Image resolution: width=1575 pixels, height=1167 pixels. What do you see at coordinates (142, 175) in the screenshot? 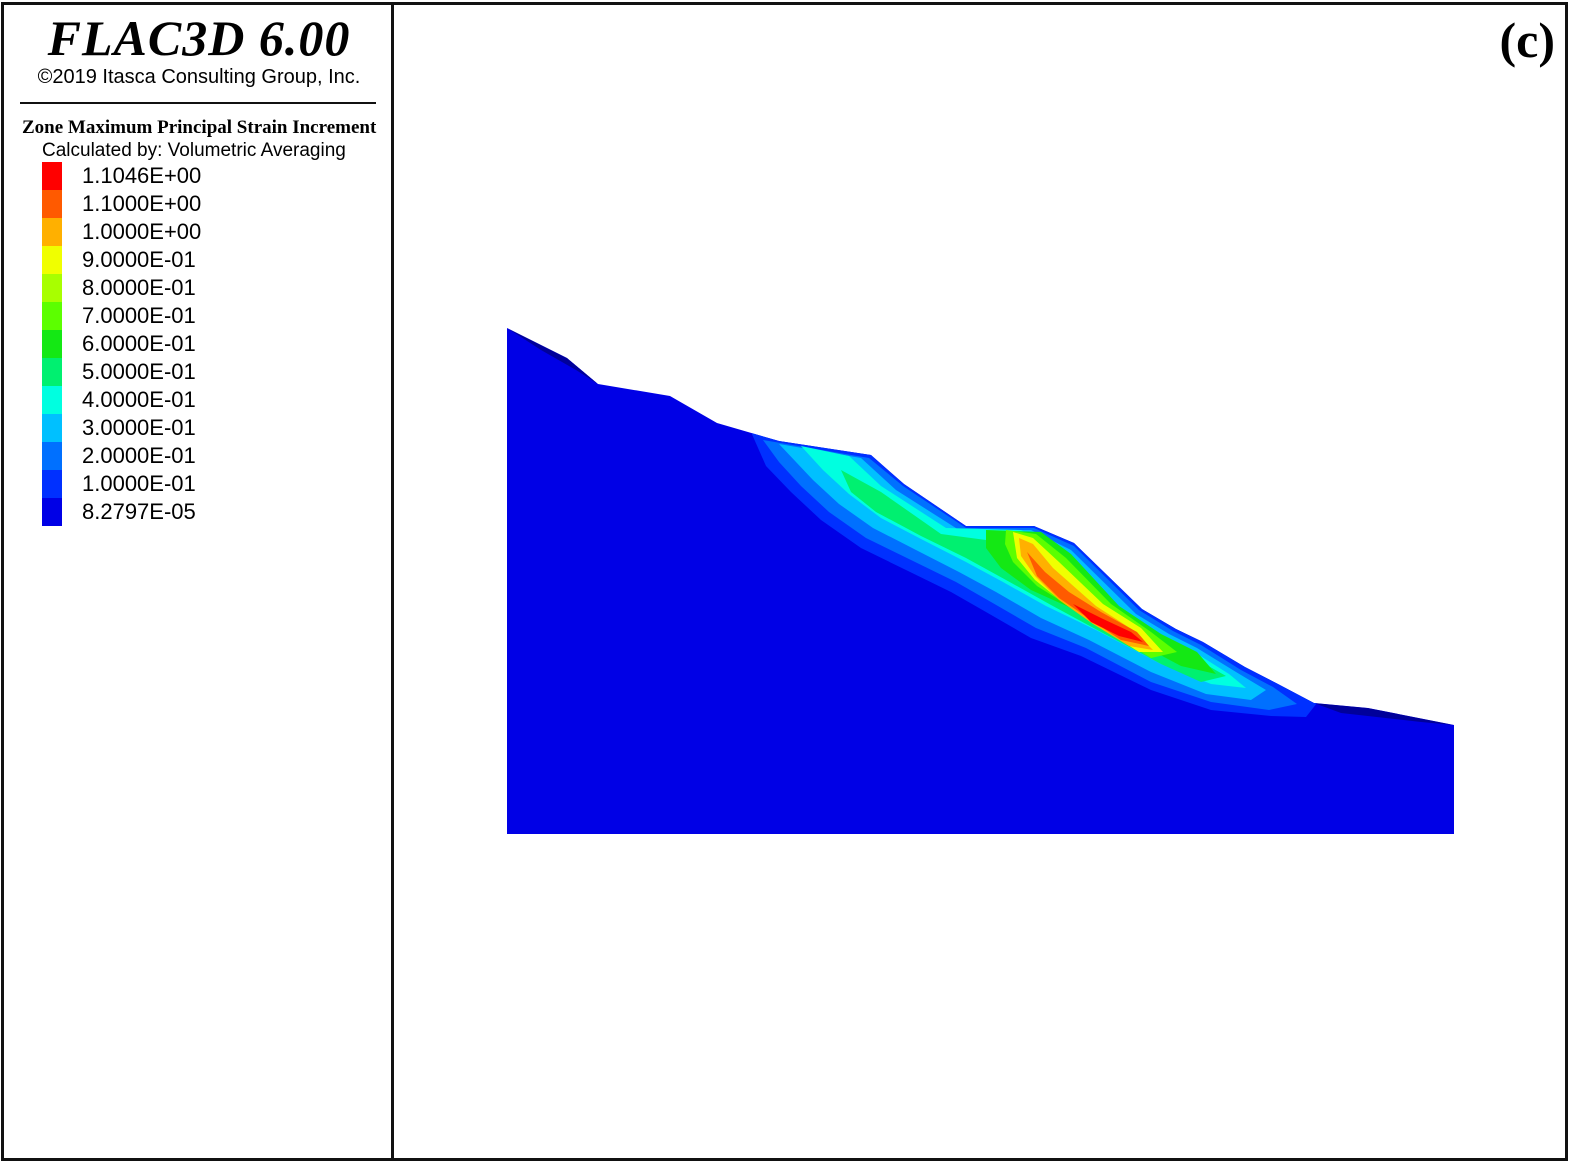
I see `legend-value: 1.1046E+00` at bounding box center [142, 175].